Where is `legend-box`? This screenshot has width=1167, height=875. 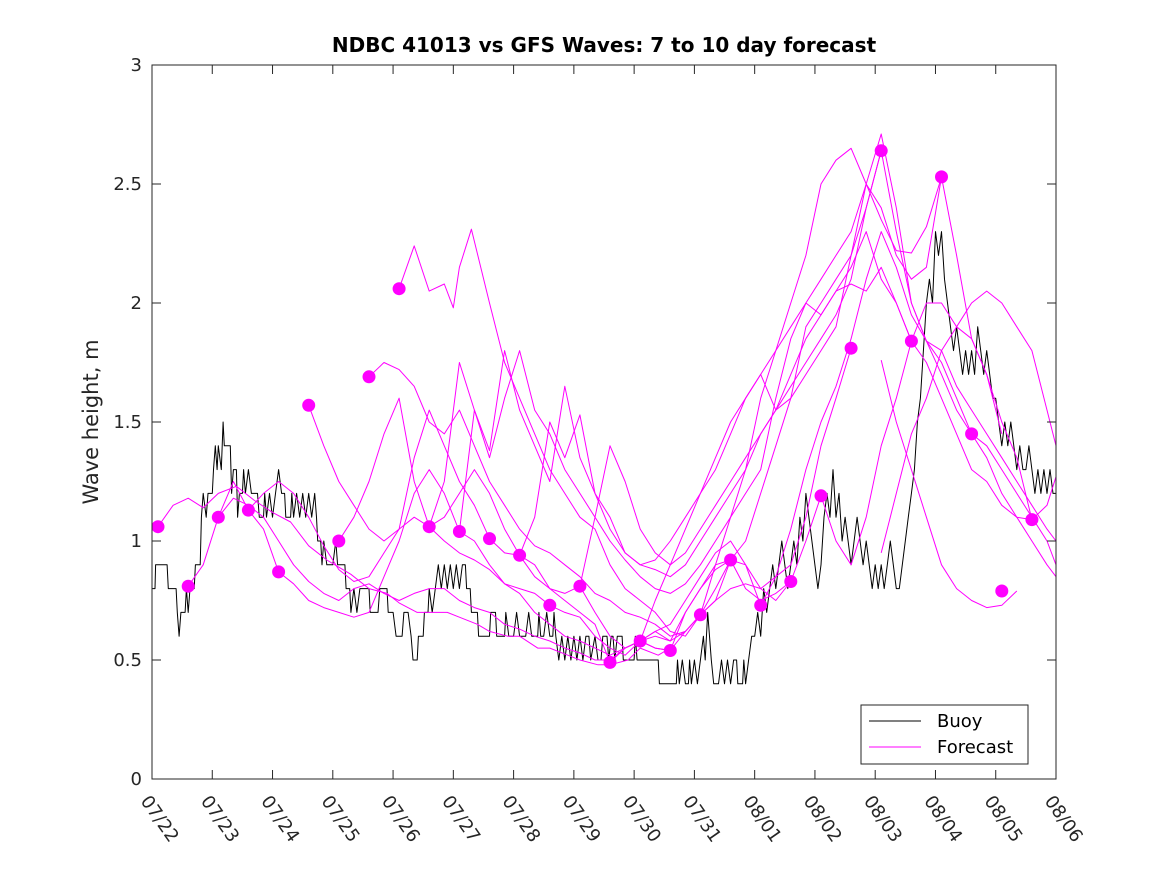
legend-box is located at coordinates (944, 734).